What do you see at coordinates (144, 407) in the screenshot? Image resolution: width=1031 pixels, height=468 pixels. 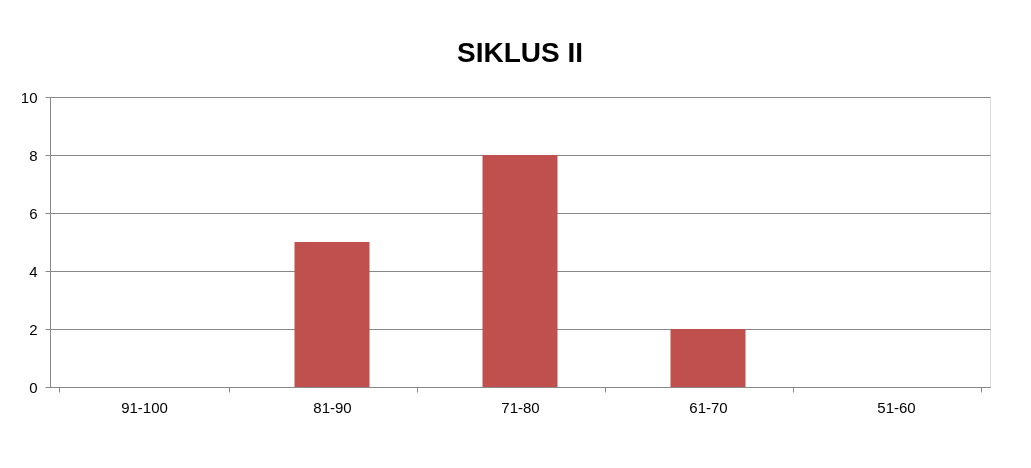 I see `x-tick-label: 91-100` at bounding box center [144, 407].